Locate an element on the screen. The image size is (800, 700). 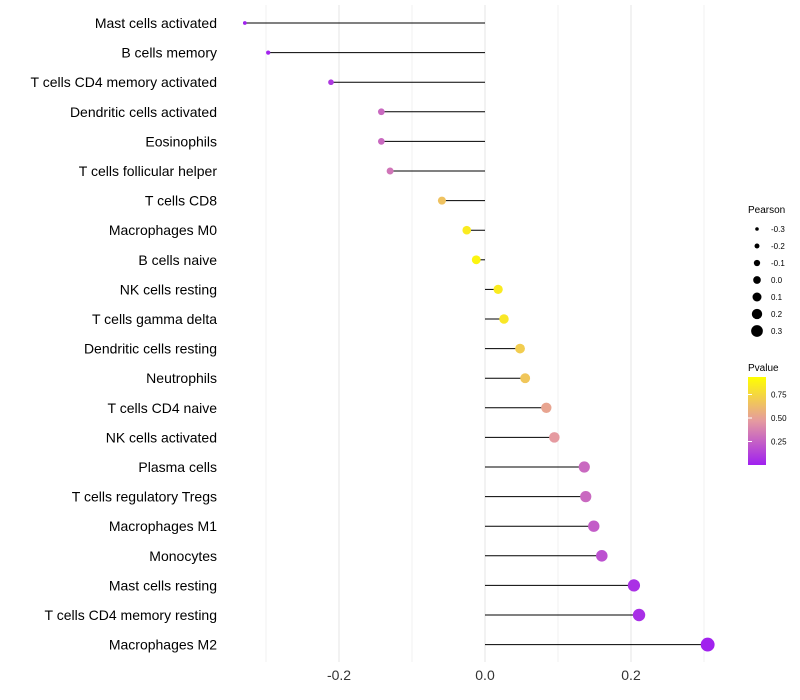
legend-size-label: 0.0 is located at coordinates (777, 280).